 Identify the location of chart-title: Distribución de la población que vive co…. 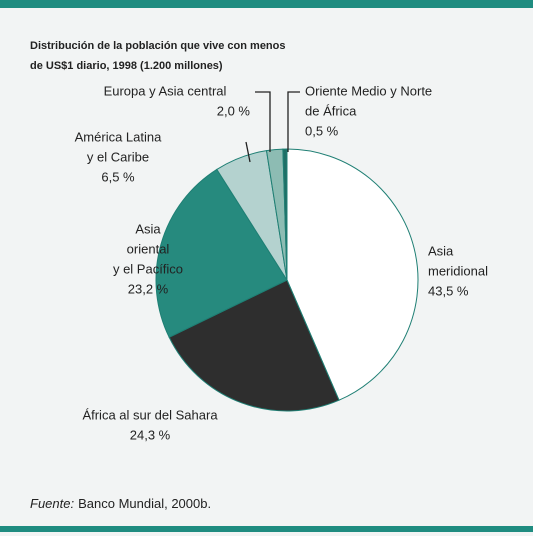
(158, 46).